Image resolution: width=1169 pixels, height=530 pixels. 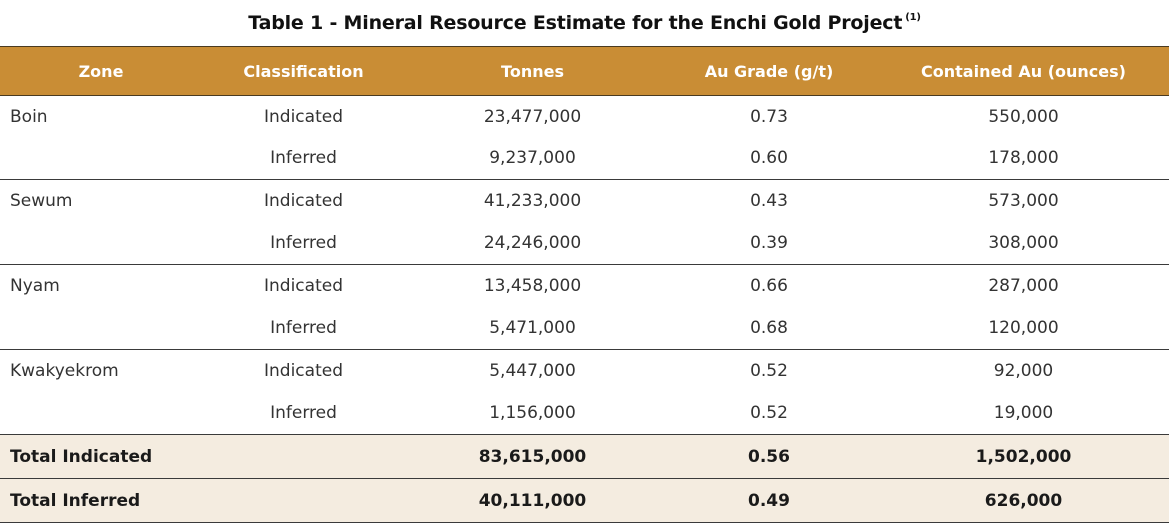 What do you see at coordinates (532, 371) in the screenshot?
I see `cell-tonnes: 5,447,000` at bounding box center [532, 371].